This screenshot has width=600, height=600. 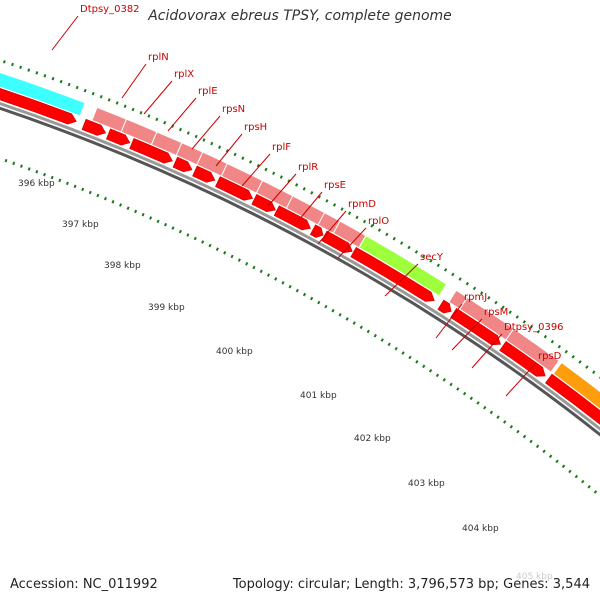 What do you see at coordinates (496, 312) in the screenshot?
I see `gene-label-rpsM: rpsM` at bounding box center [496, 312].